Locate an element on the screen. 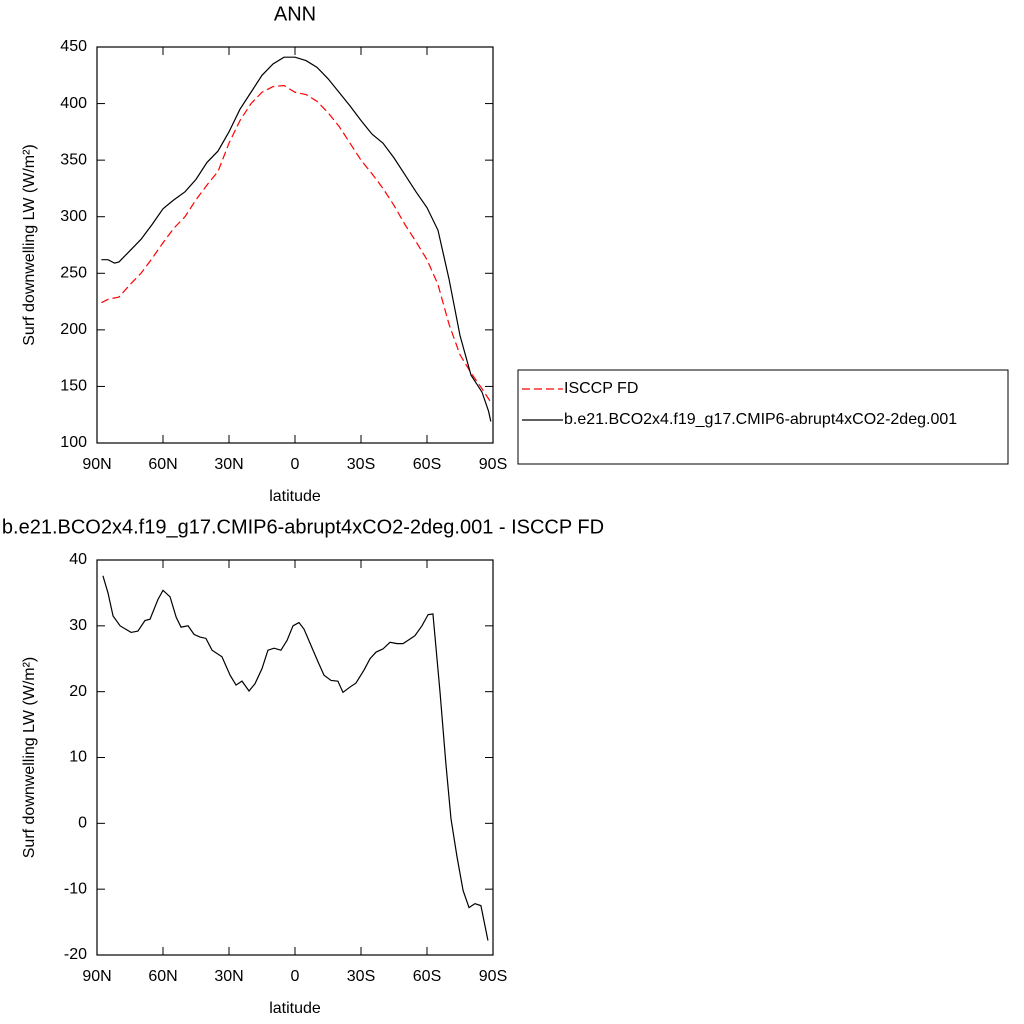  y-tick-label: 250 is located at coordinates (73, 273).